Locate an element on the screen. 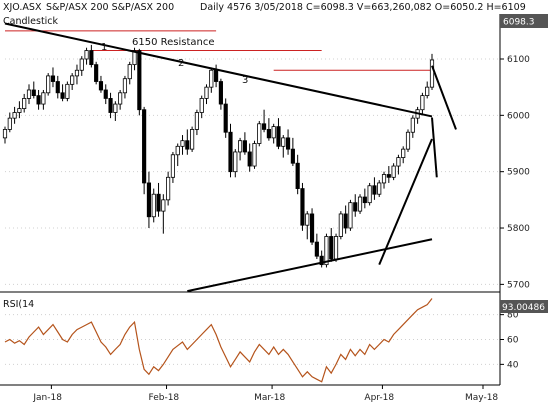 The image size is (550, 405). price-tick-label: 5900 is located at coordinates (518, 173).